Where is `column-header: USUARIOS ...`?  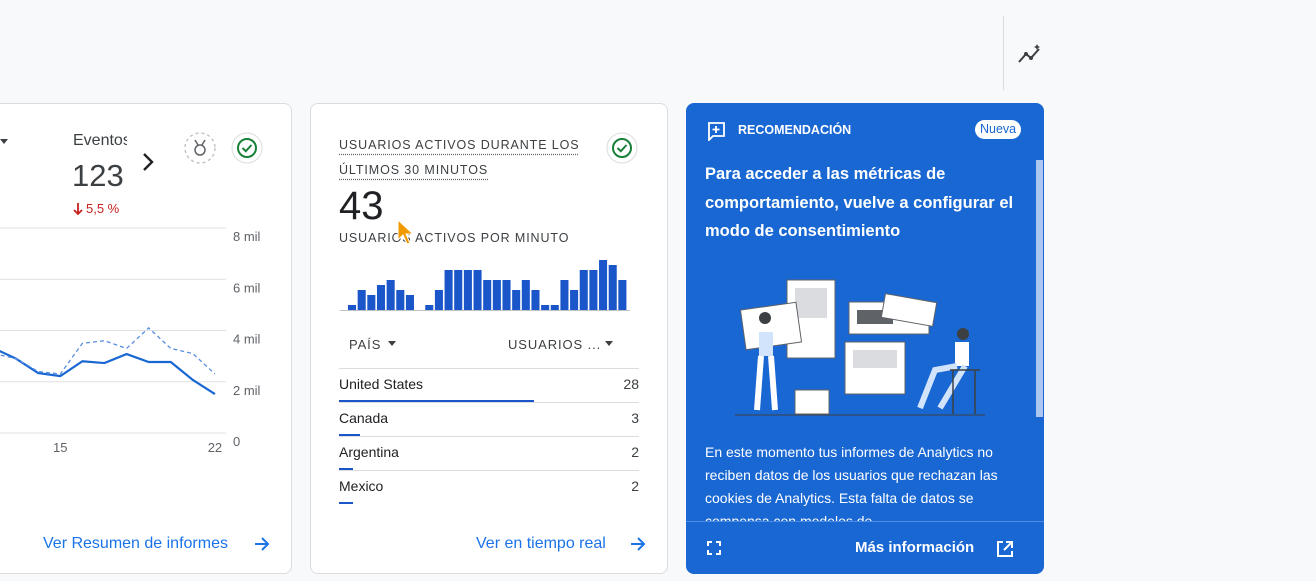 column-header: USUARIOS ... is located at coordinates (555, 344).